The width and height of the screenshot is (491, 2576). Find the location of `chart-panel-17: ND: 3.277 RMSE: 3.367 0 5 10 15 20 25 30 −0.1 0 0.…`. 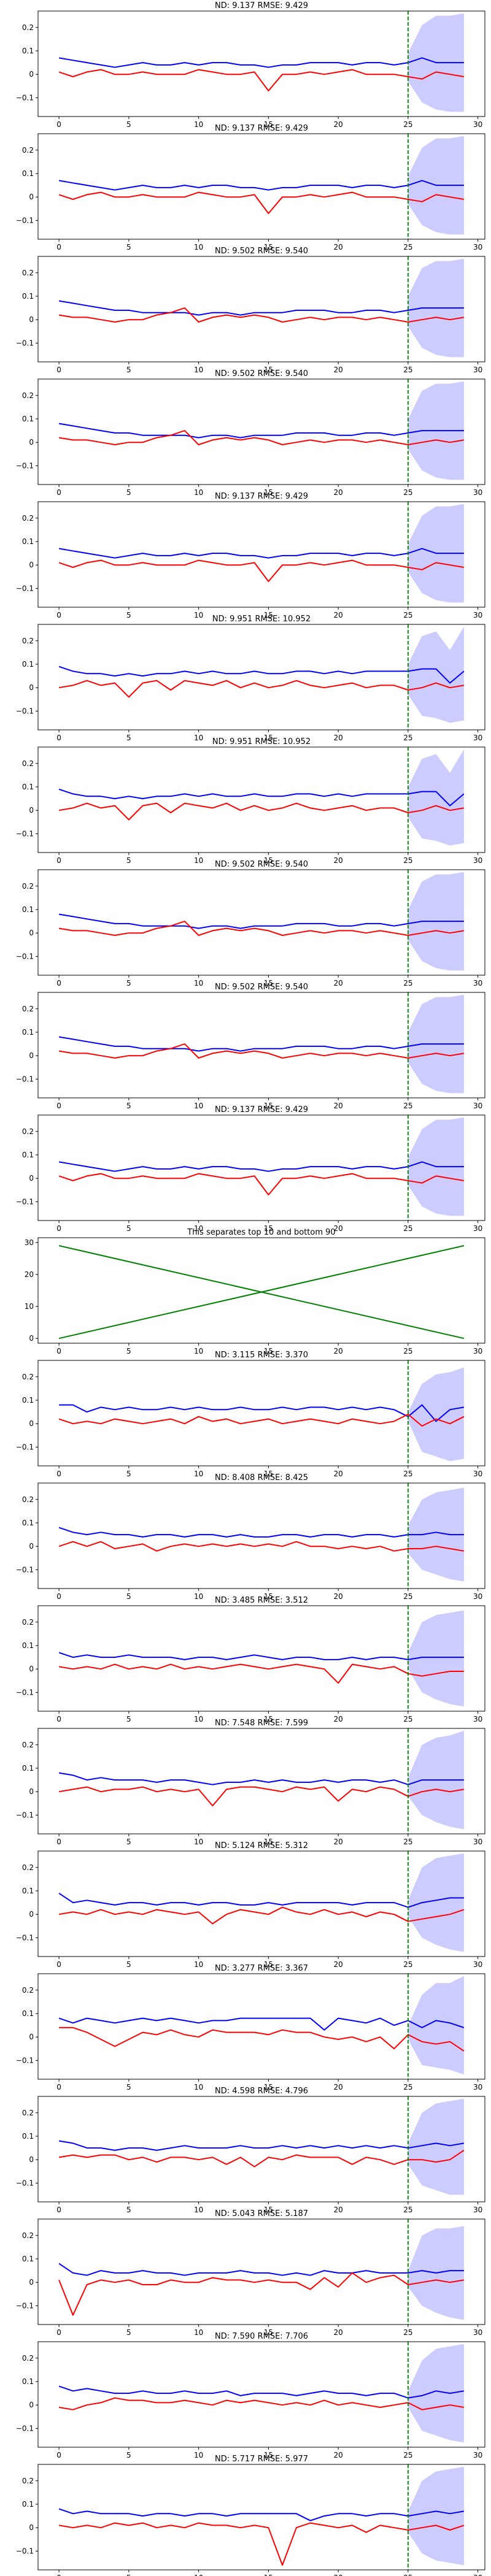

chart-panel-17: ND: 3.277 RMSE: 3.367 0 5 10 15 20 25 30 −0.1 0 0.… is located at coordinates (251, 2027).